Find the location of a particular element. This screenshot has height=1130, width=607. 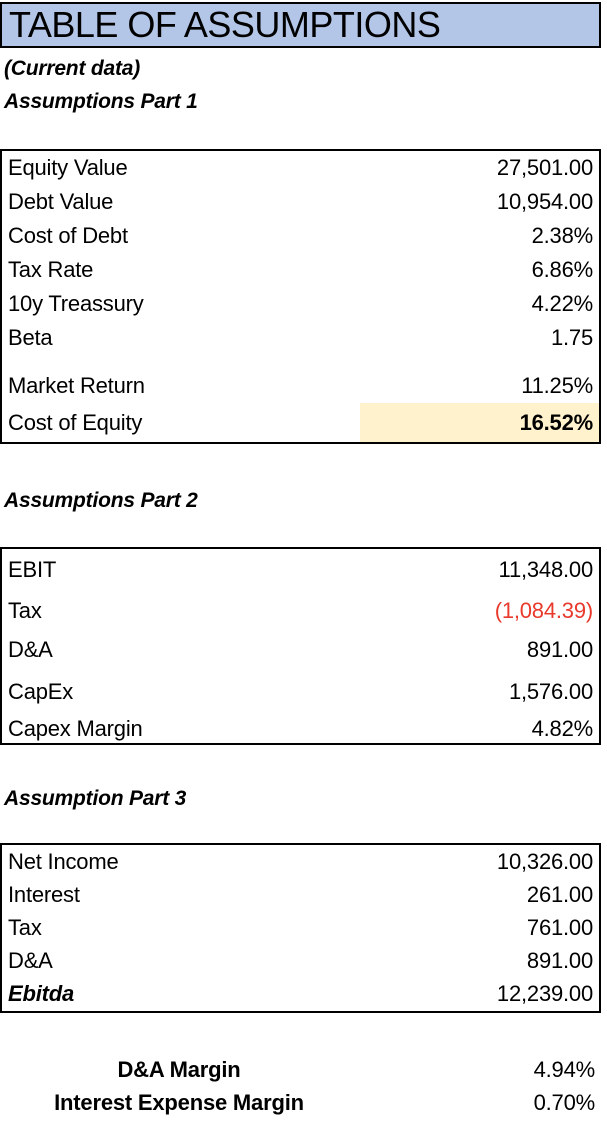

current-data-note: (Current data) is located at coordinates (72, 68).